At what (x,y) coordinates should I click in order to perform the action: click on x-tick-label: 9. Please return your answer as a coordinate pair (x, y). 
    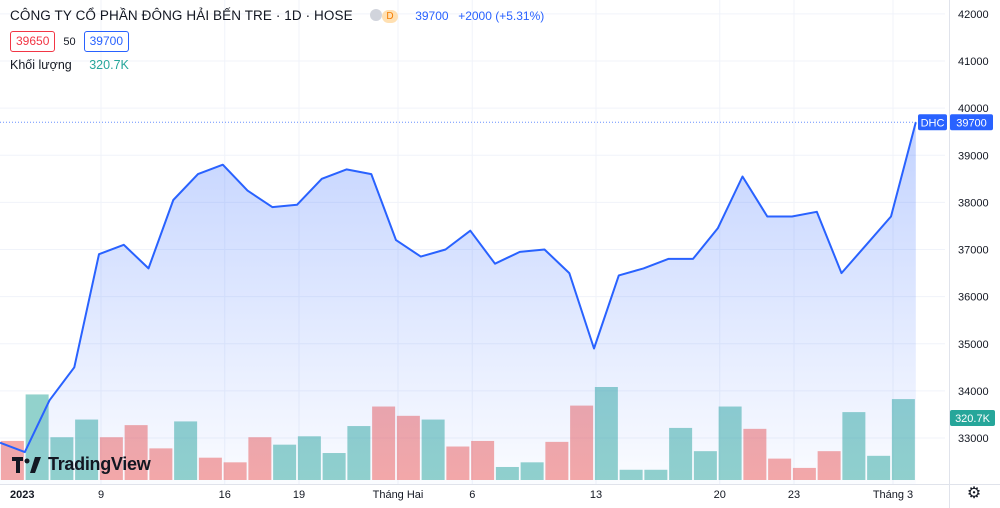
    Looking at the image, I should click on (101, 495).